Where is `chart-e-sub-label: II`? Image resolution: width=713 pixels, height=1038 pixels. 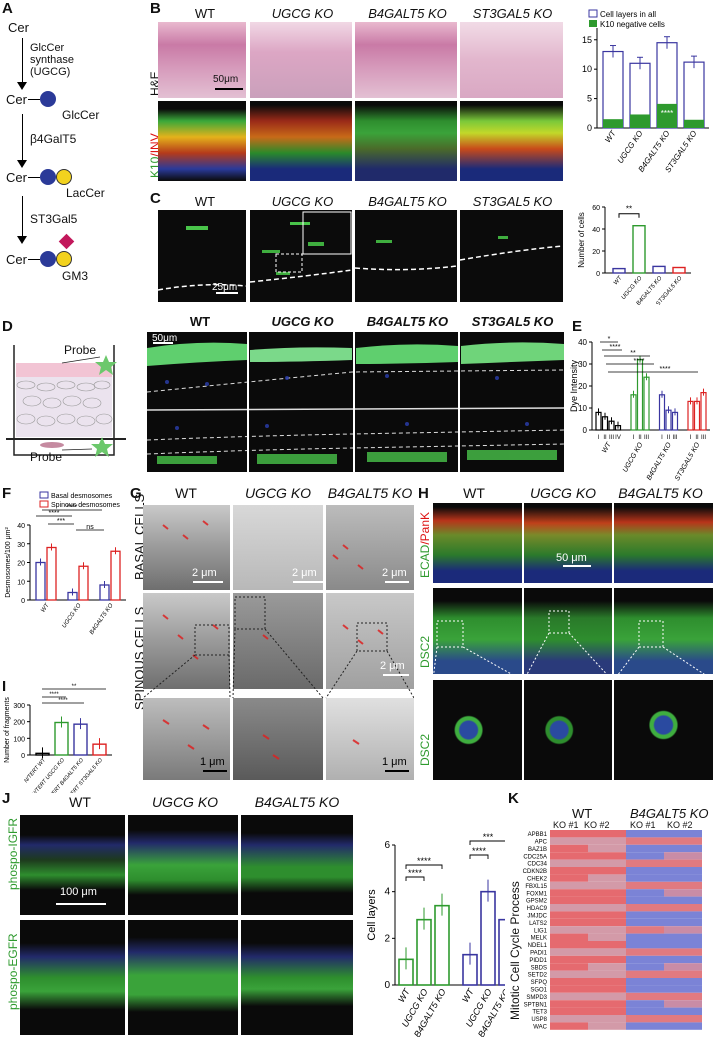 chart-e-sub-label: II is located at coordinates (640, 438).